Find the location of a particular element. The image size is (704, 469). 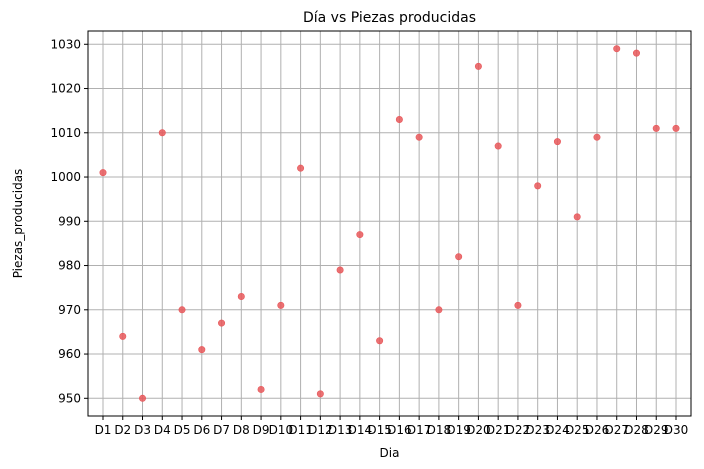

data-point-d11 is located at coordinates (301, 168).